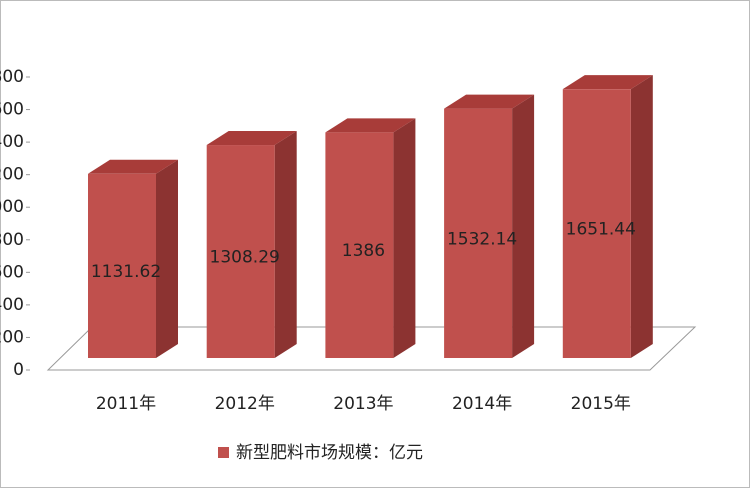 This screenshot has height=500, width=750. I want to click on y-tick-label: 800, so click(12, 240).